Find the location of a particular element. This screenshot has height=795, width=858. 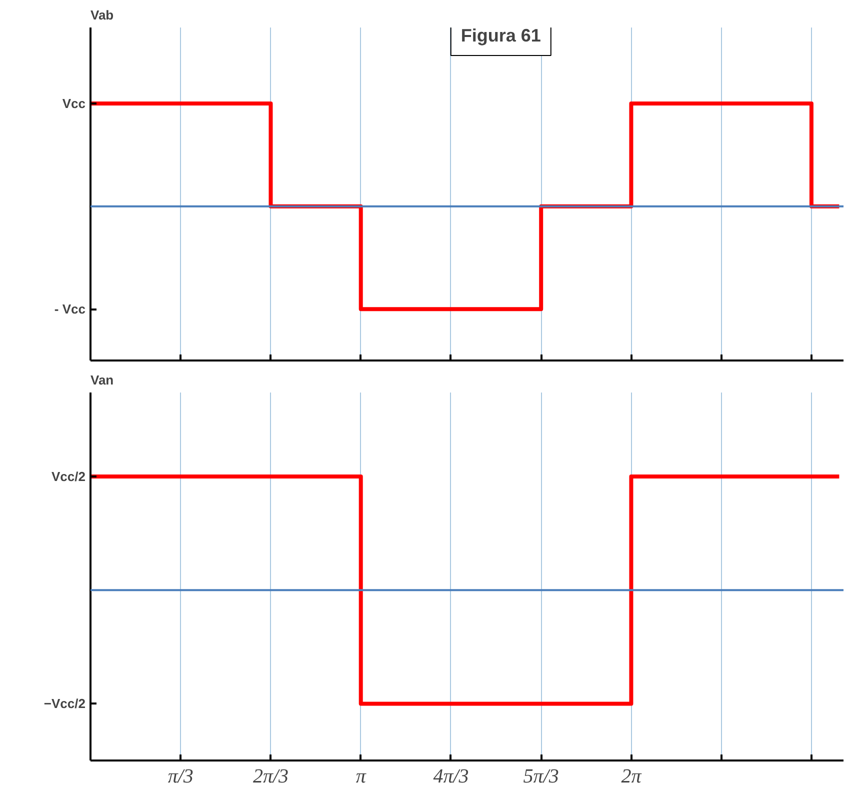

text: Vcc/2 is located at coordinates (69, 476).